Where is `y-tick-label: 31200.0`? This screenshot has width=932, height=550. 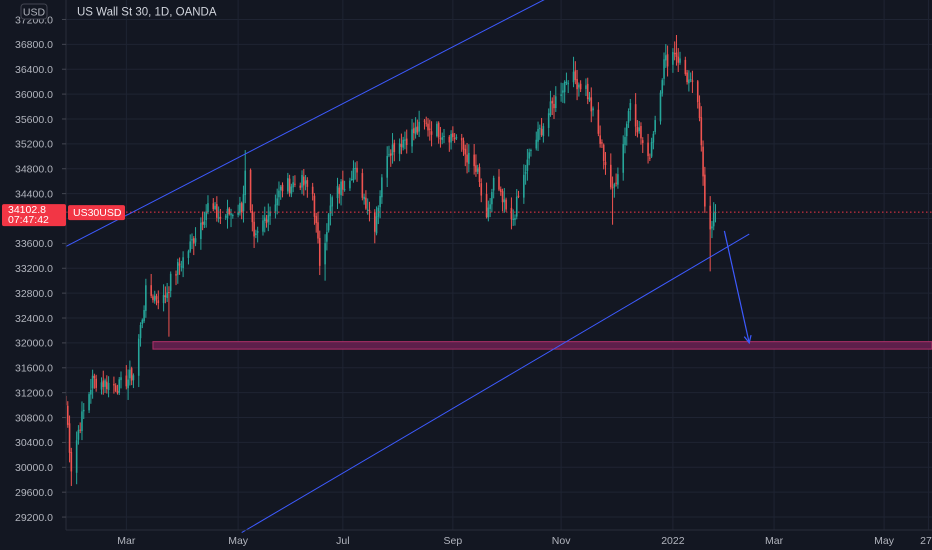 y-tick-label: 31200.0 is located at coordinates (34, 393).